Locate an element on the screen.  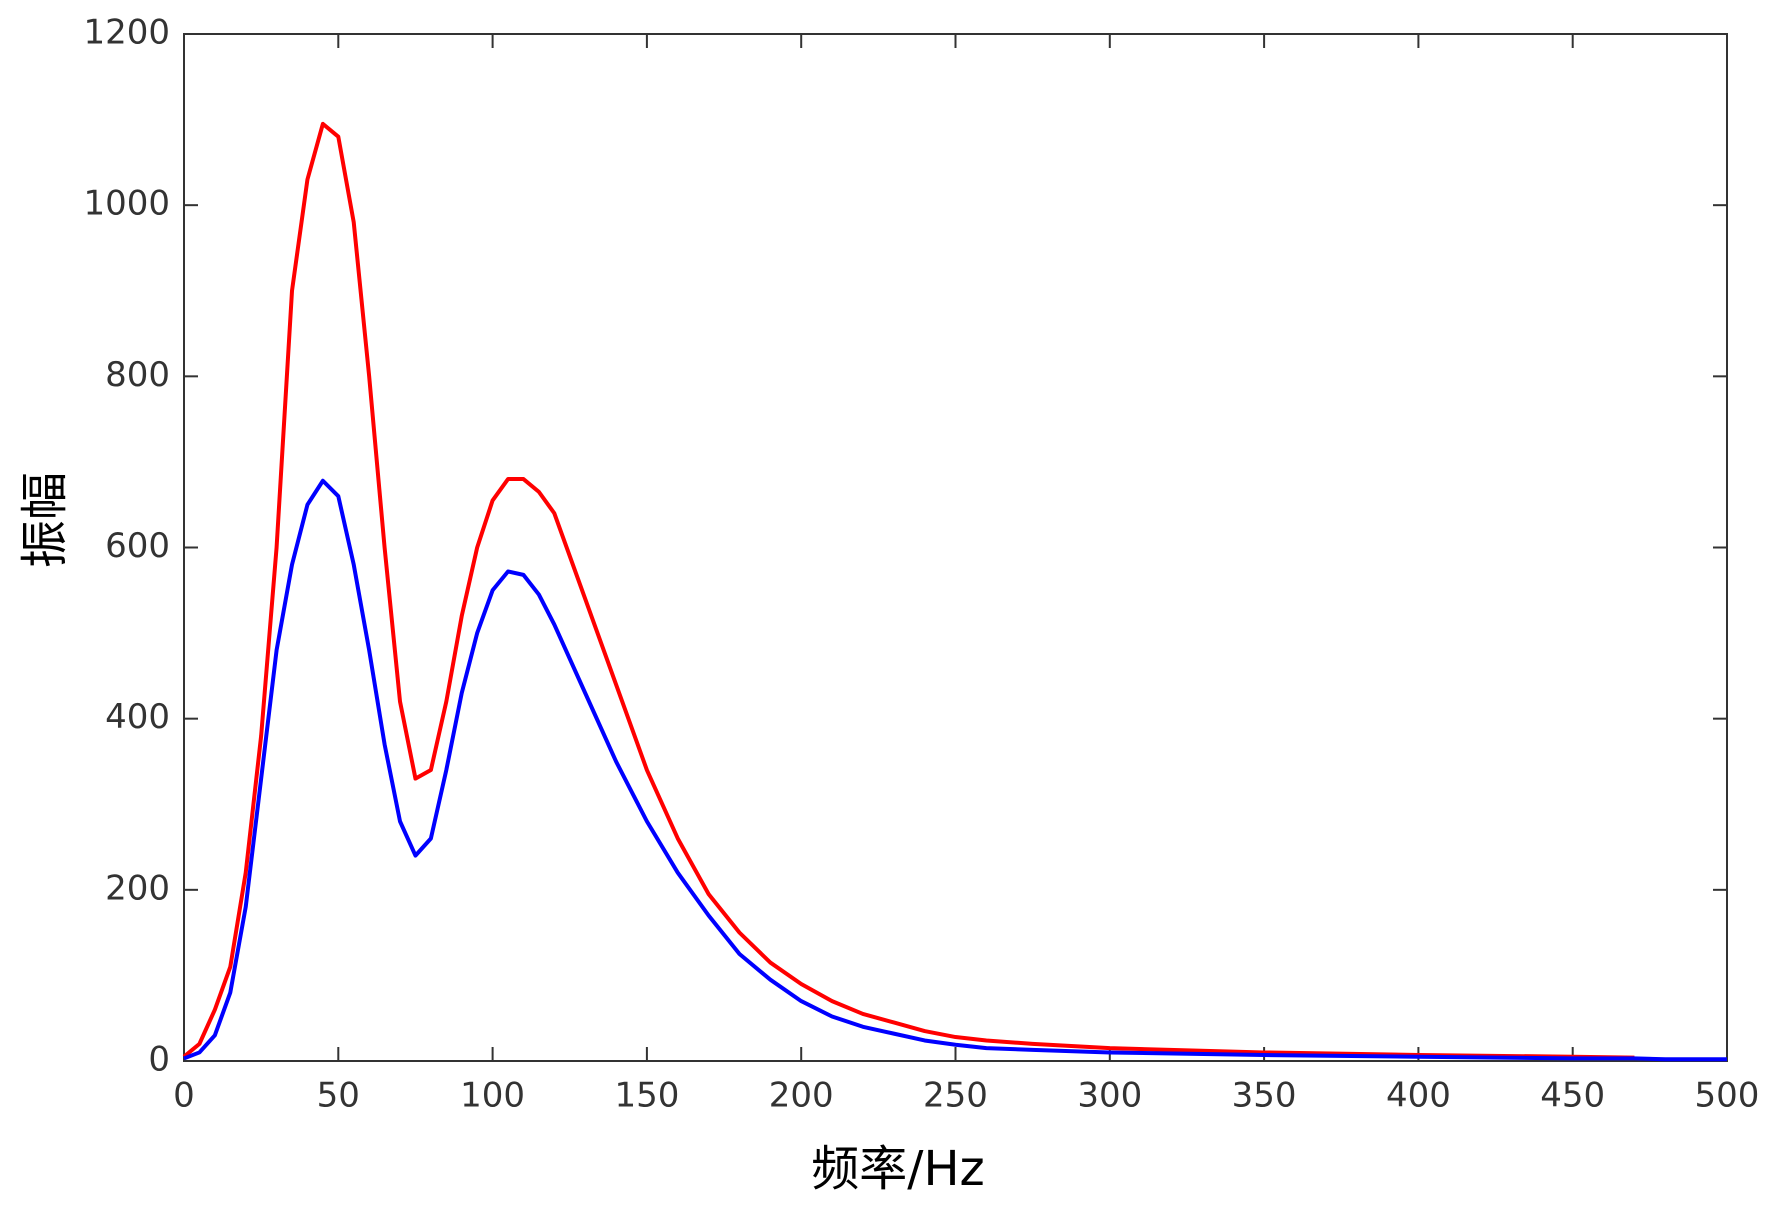
y-tick-label: 0 is located at coordinates (159, 1060).